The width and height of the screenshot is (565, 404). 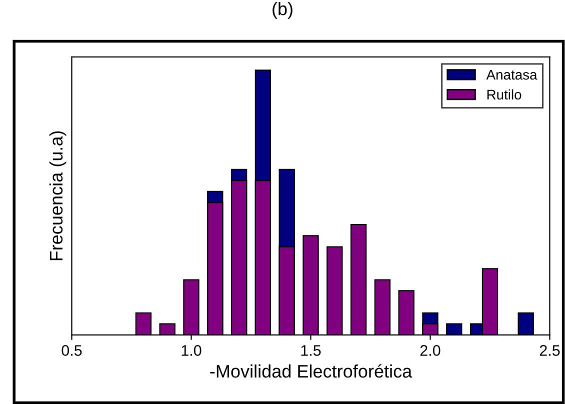 What do you see at coordinates (504, 94) in the screenshot?
I see `legend-label: Rutilo` at bounding box center [504, 94].